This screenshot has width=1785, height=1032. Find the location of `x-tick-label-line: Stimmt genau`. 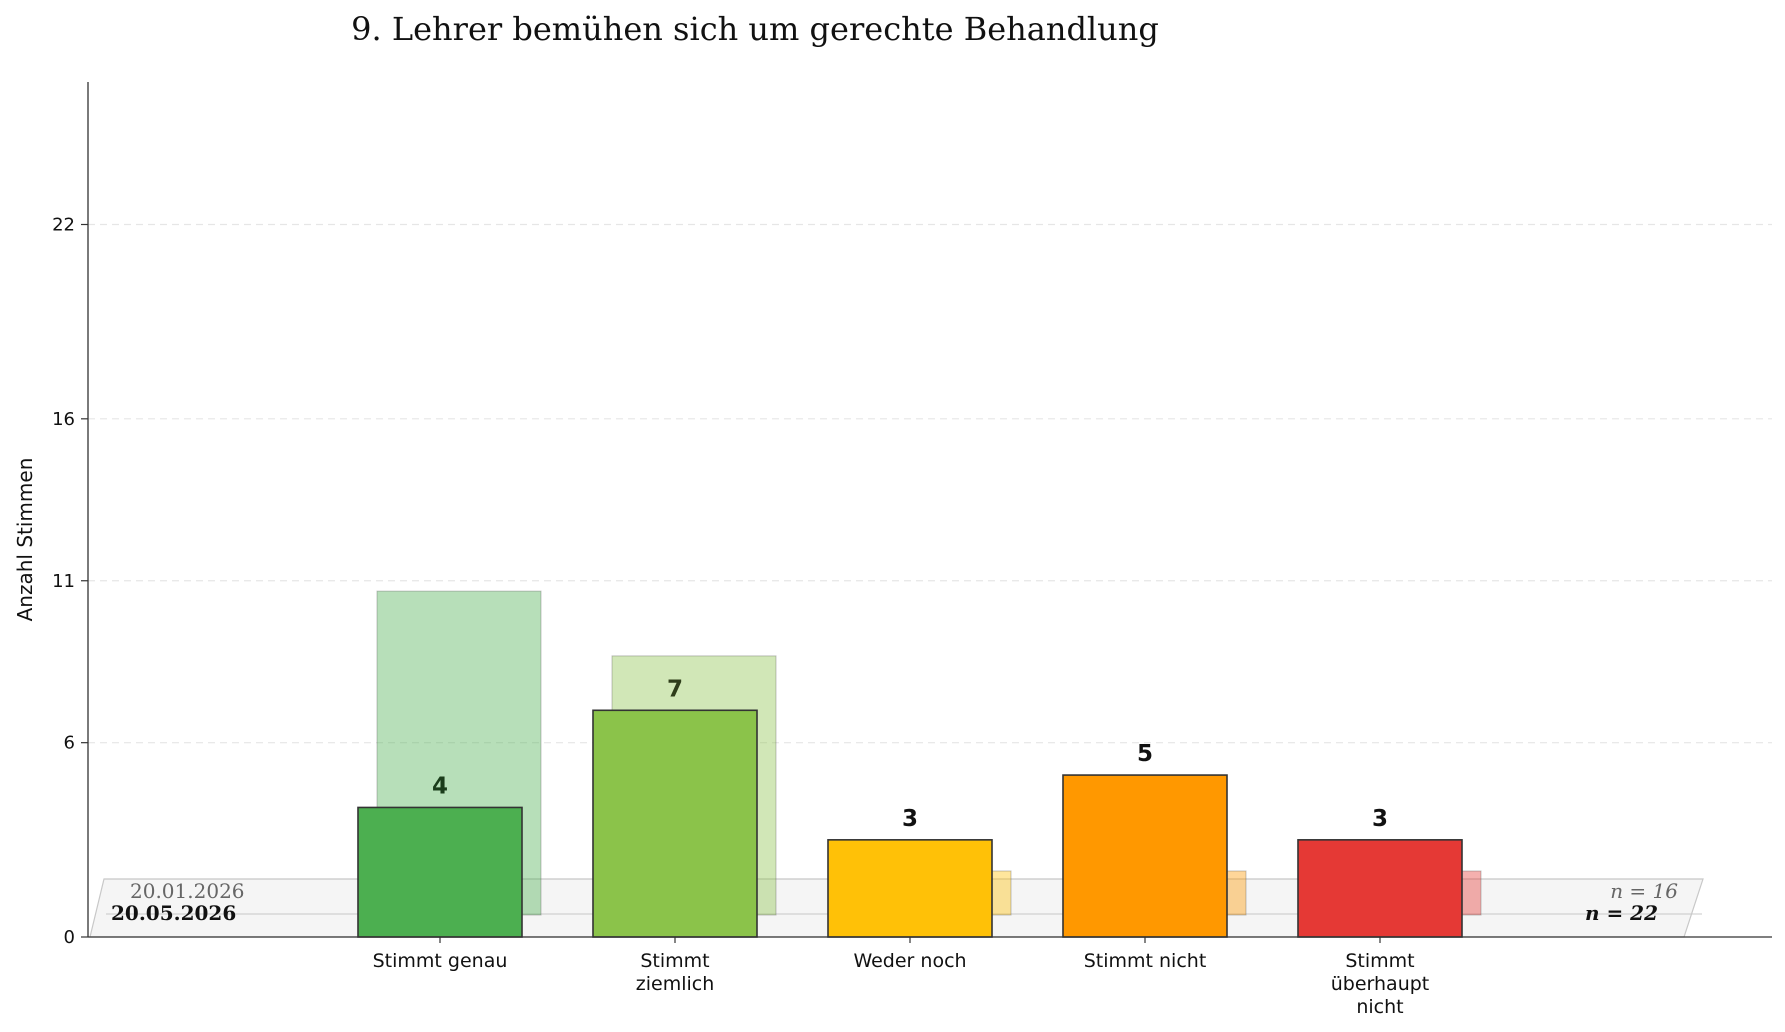

x-tick-label-line: Stimmt genau is located at coordinates (440, 961).